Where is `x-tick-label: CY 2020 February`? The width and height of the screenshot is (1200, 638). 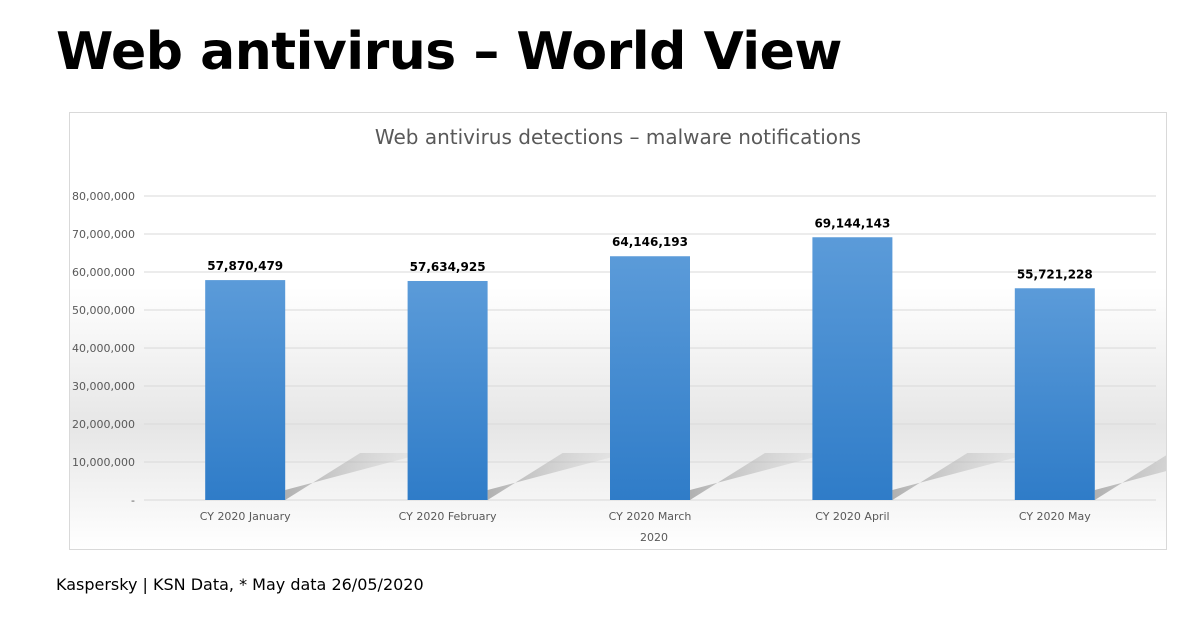 x-tick-label: CY 2020 February is located at coordinates (448, 516).